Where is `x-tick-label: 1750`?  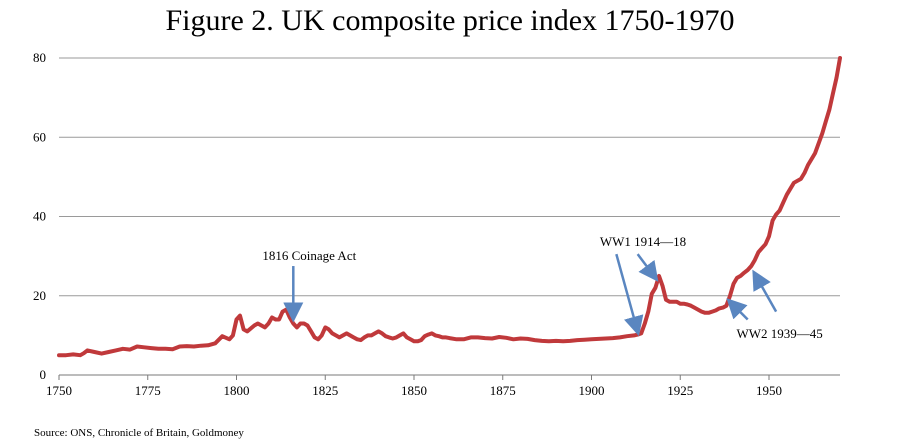 x-tick-label: 1750 is located at coordinates (59, 390).